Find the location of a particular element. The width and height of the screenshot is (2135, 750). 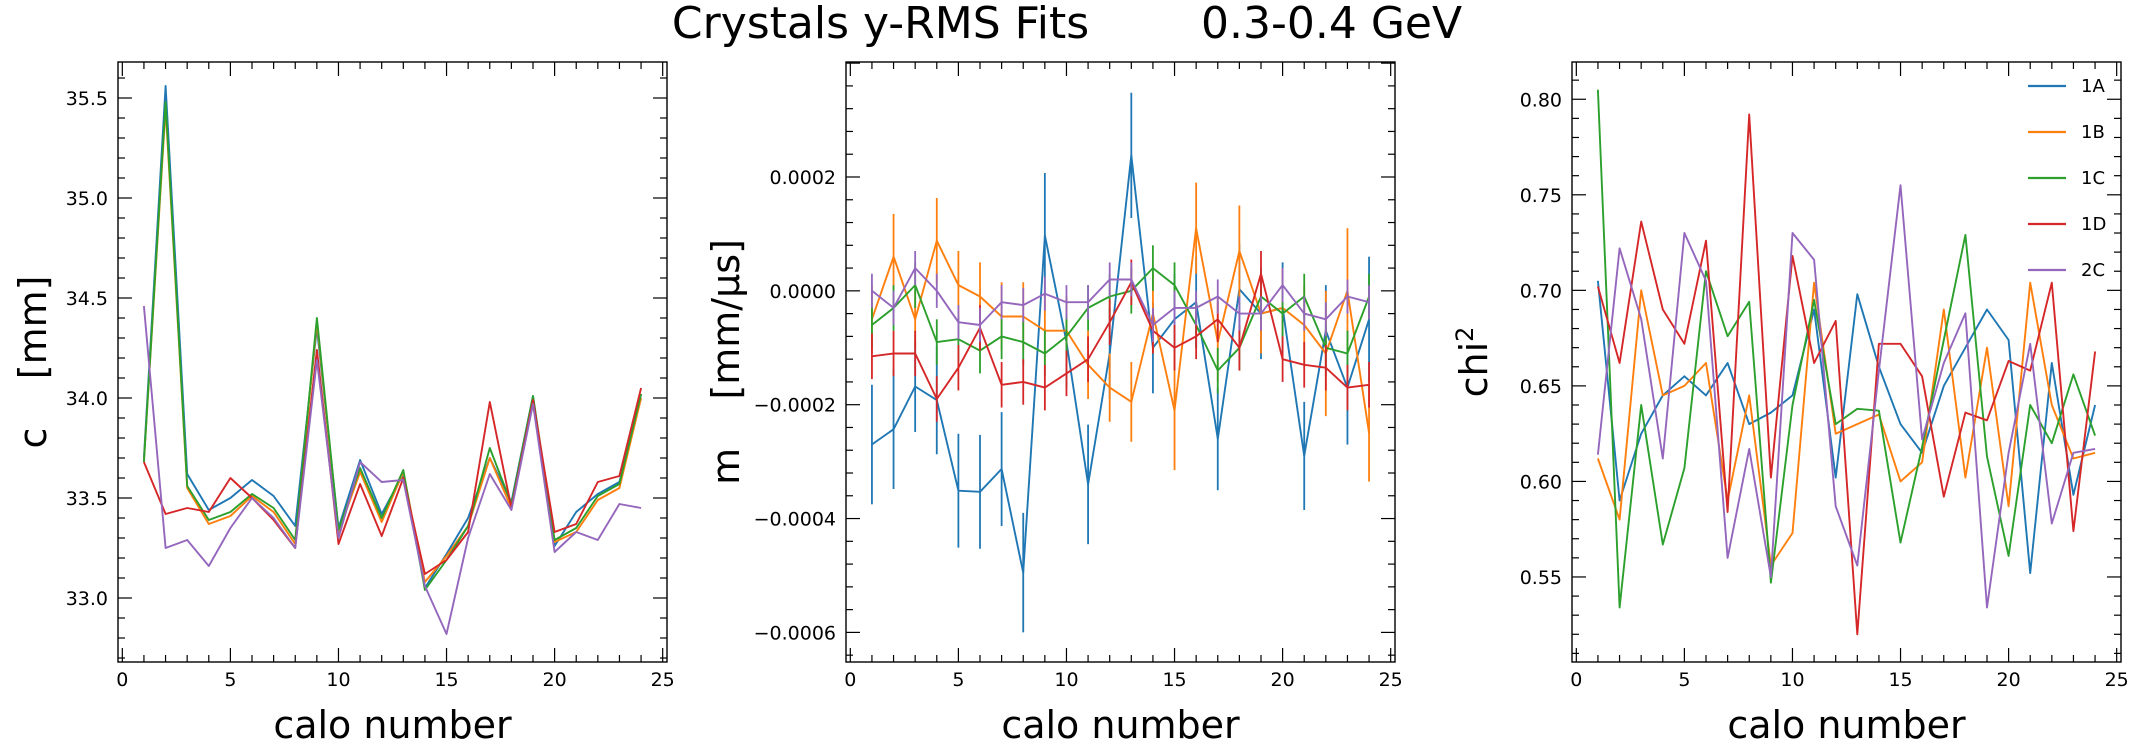

series-1A is located at coordinates (1846, 427).